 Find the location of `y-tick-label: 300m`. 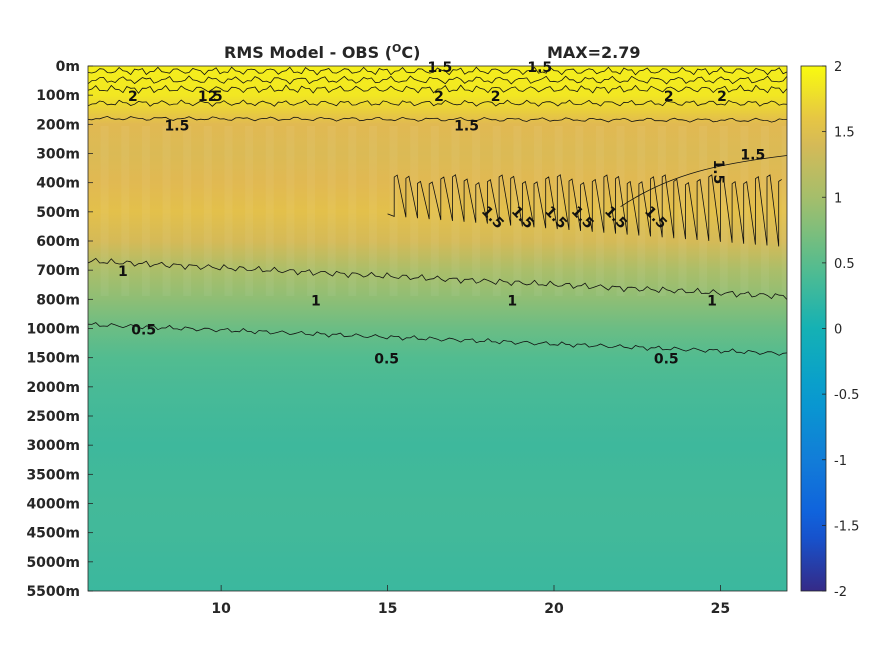

y-tick-label: 300m is located at coordinates (58, 155).